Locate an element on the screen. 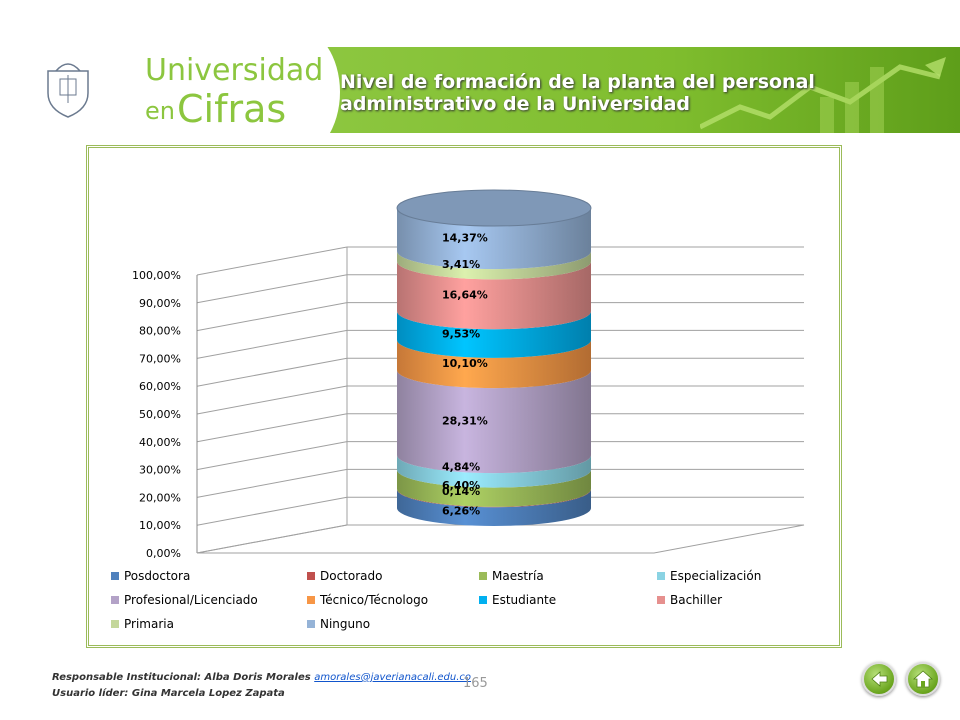  back-arrow-icon is located at coordinates (879, 679).